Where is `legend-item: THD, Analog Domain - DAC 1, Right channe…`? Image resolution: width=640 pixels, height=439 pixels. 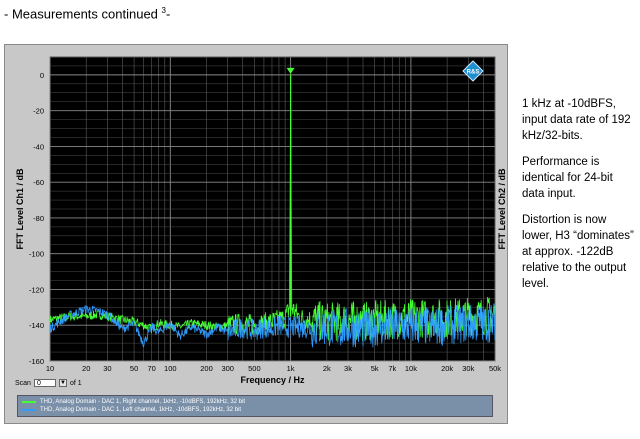 legend-item: THD, Analog Domain - DAC 1, Right channe… is located at coordinates (255, 402).